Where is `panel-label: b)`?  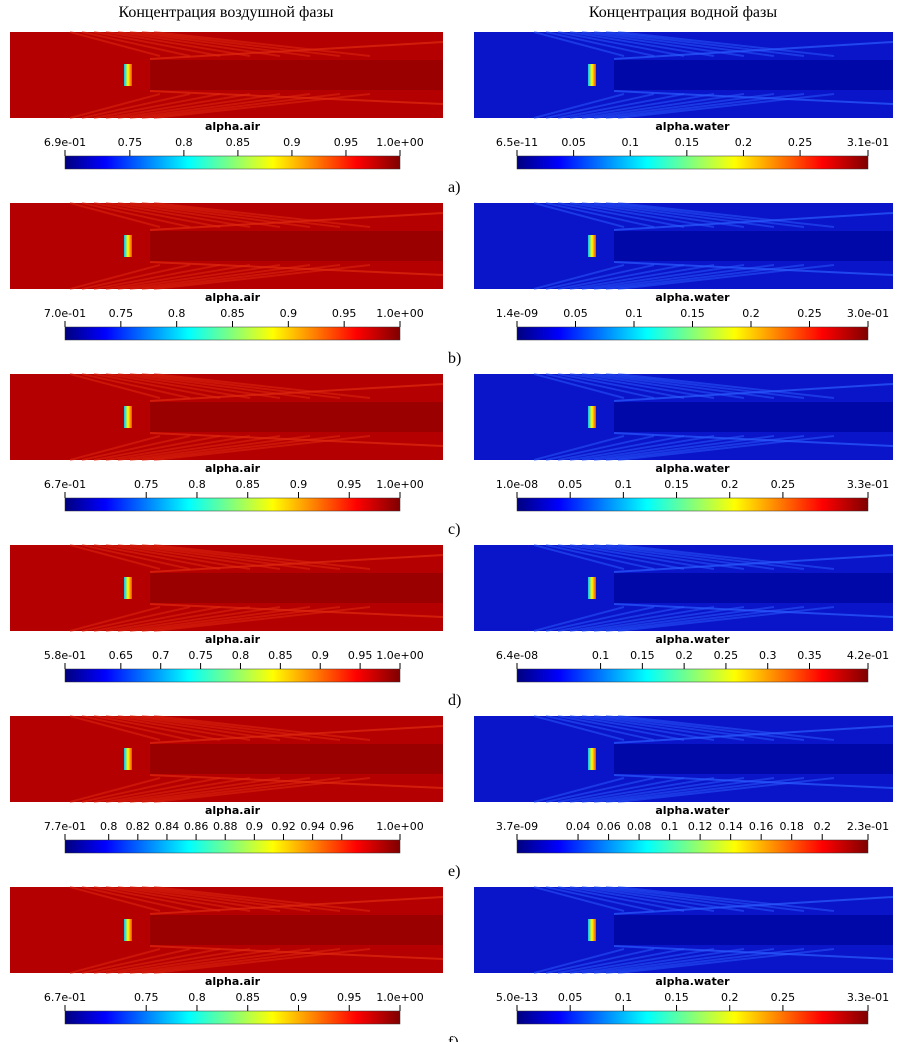 panel-label: b) is located at coordinates (454, 358).